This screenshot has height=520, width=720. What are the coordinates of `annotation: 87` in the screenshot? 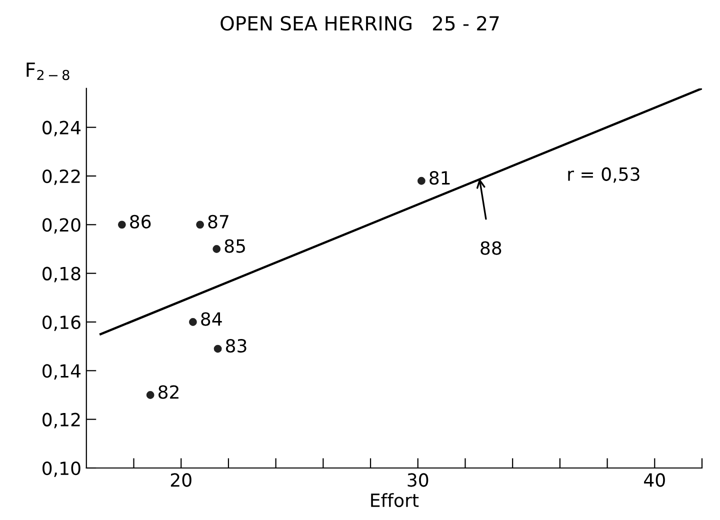 It's located at (218, 221).